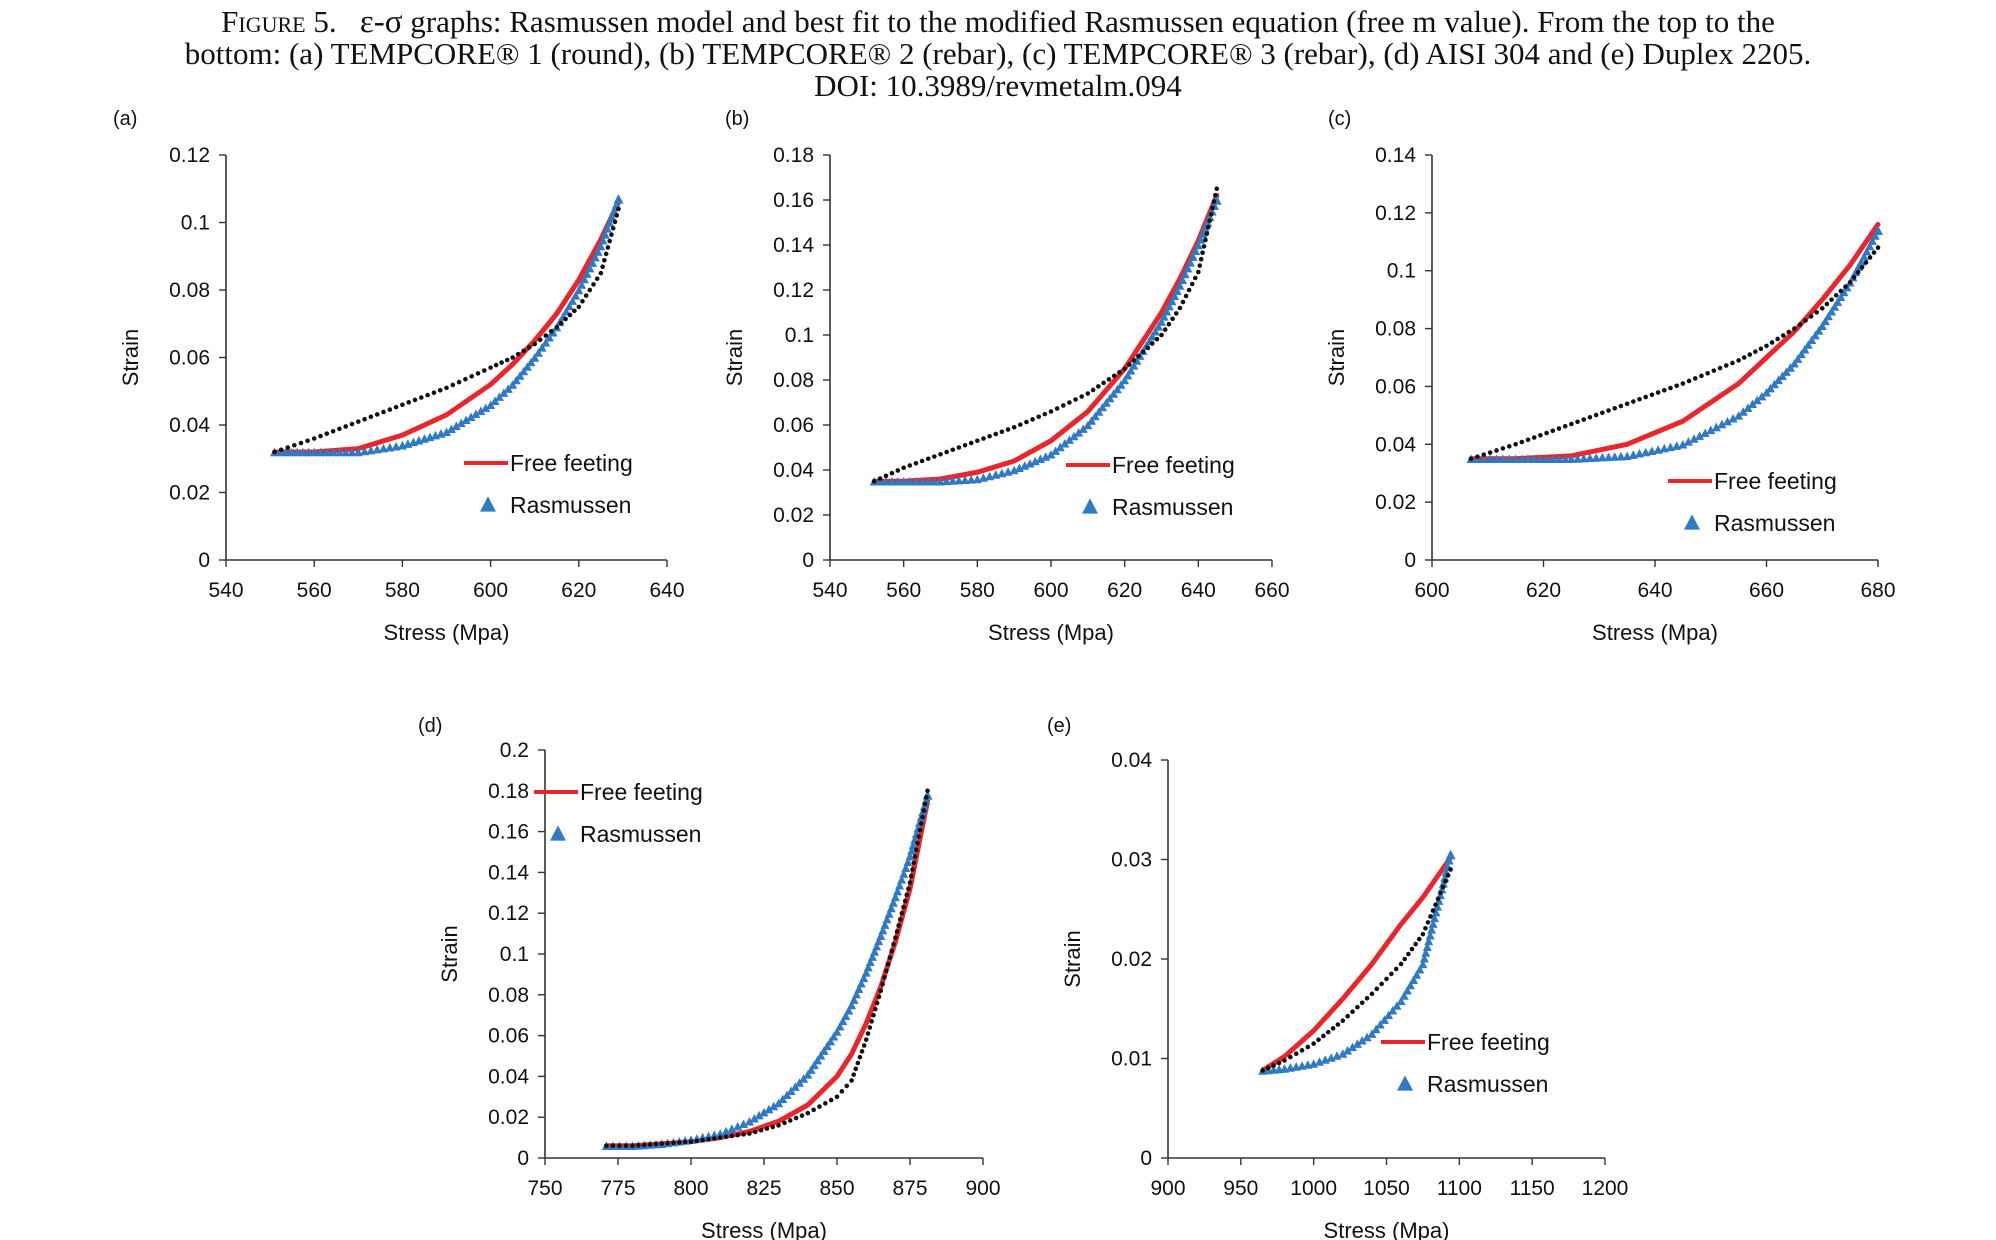  Describe the element at coordinates (1395, 155) in the screenshot. I see `y-tick-label: 0.14` at that location.